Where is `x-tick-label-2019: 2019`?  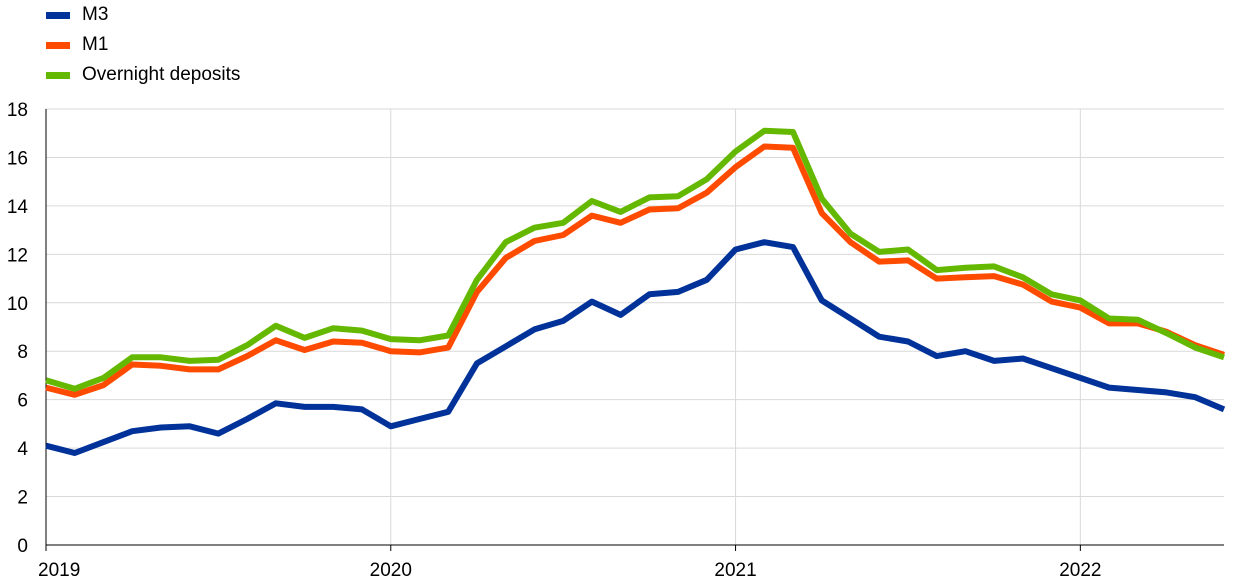
x-tick-label-2019: 2019 is located at coordinates (59, 570).